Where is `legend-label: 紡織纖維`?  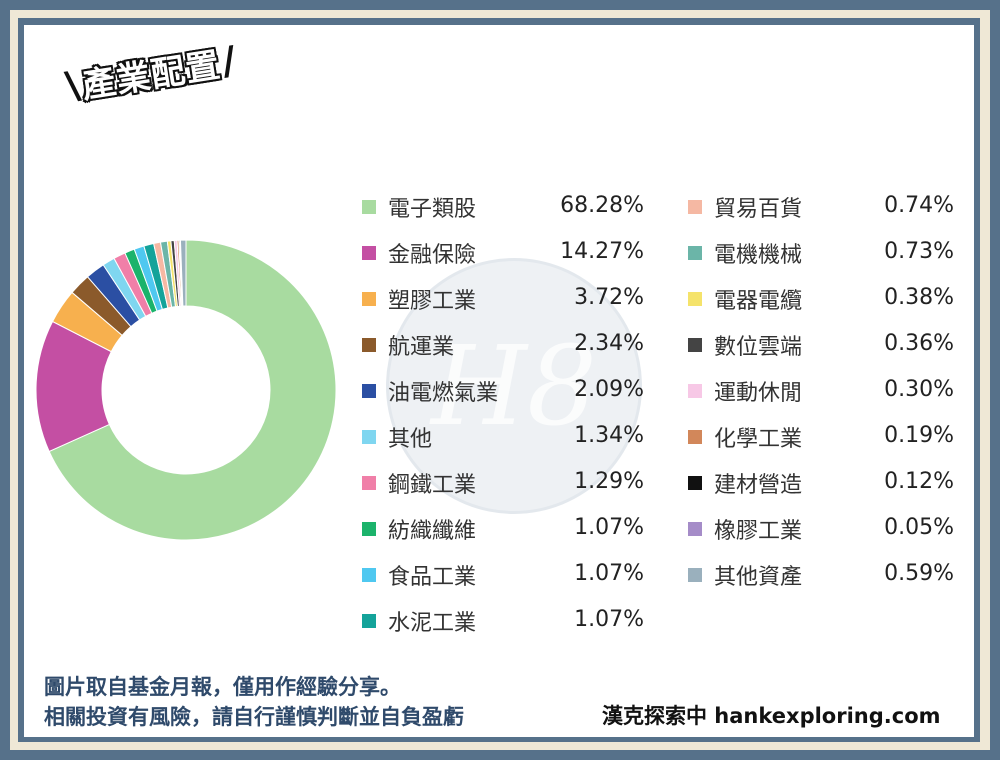
legend-label: 紡織纖維 is located at coordinates (432, 531).